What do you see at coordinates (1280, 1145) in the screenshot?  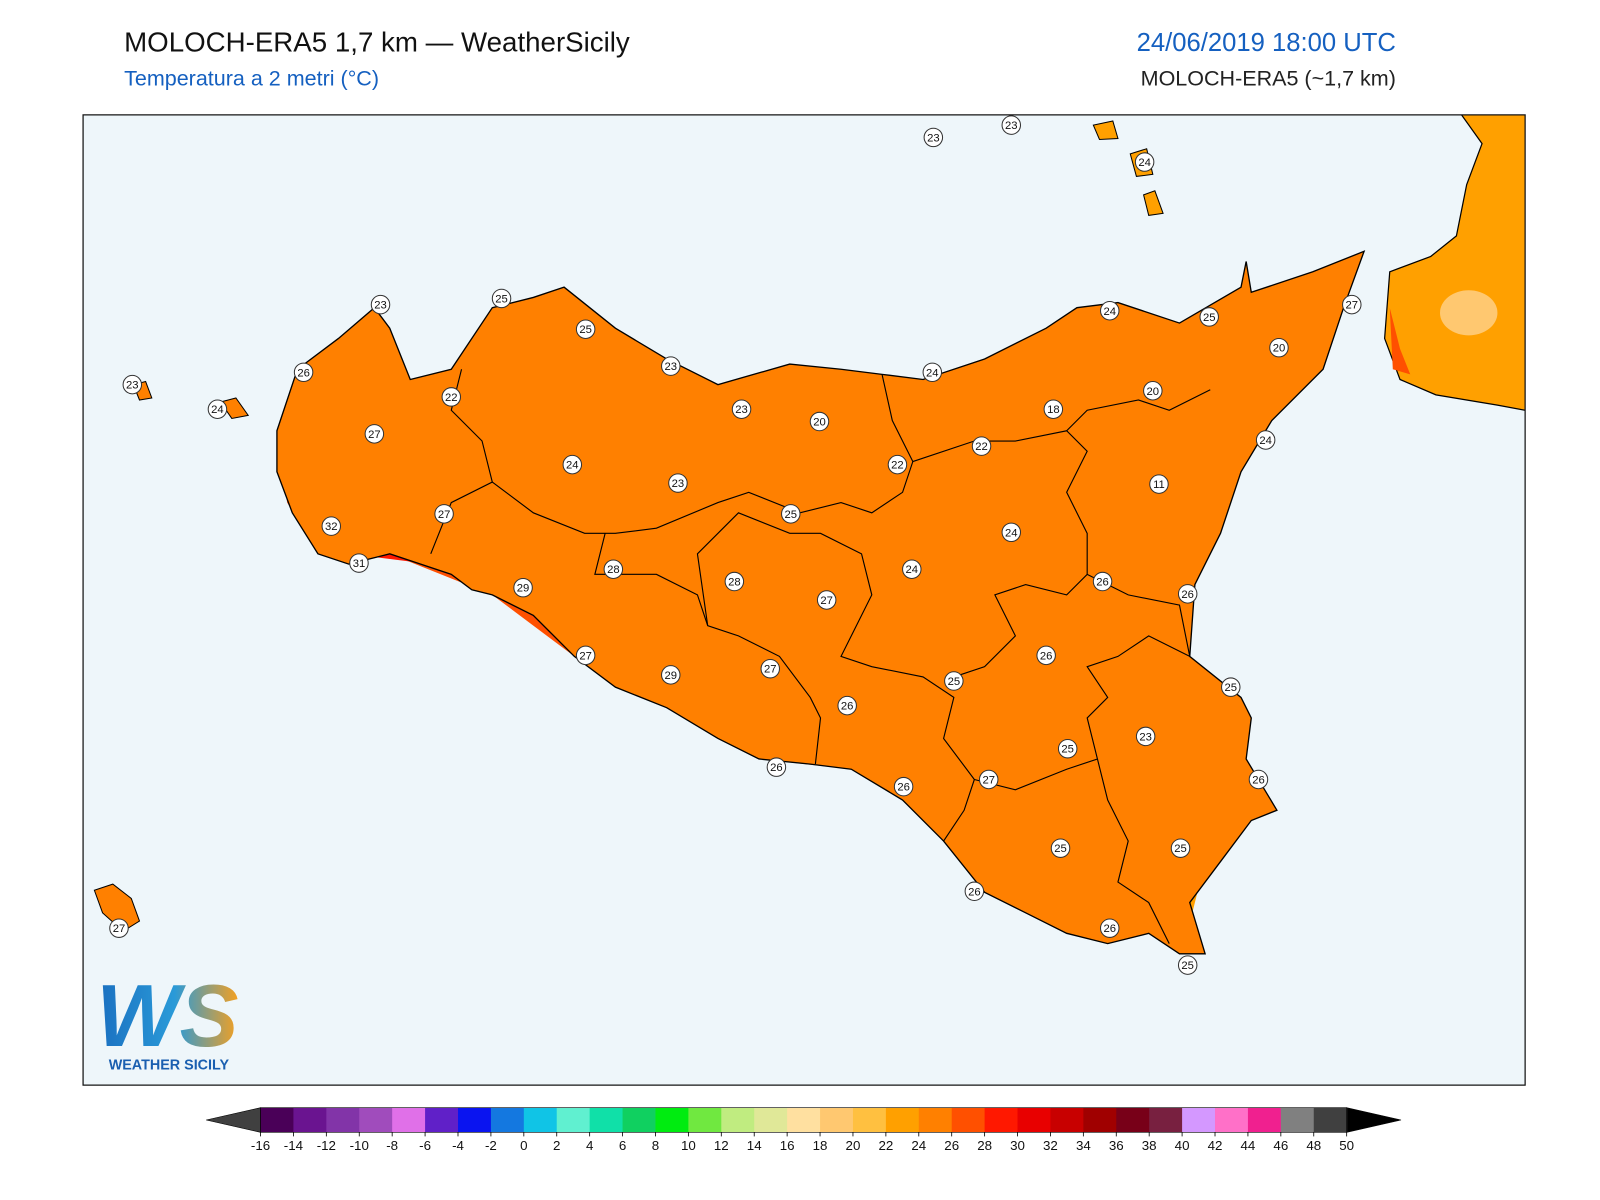 I see `colorbar-tick-label: 46` at bounding box center [1280, 1145].